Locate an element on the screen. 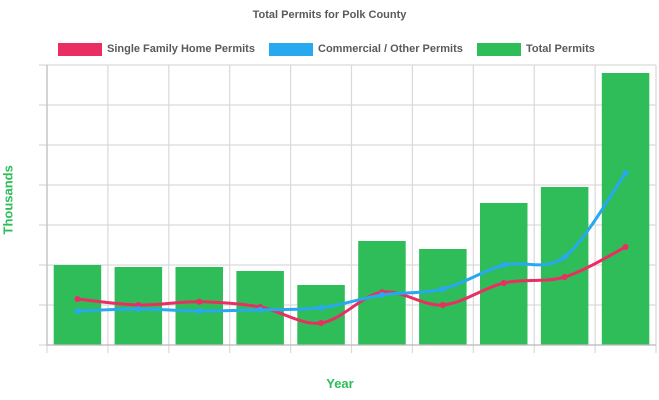  point-commercial-2015 is located at coordinates (321, 307).